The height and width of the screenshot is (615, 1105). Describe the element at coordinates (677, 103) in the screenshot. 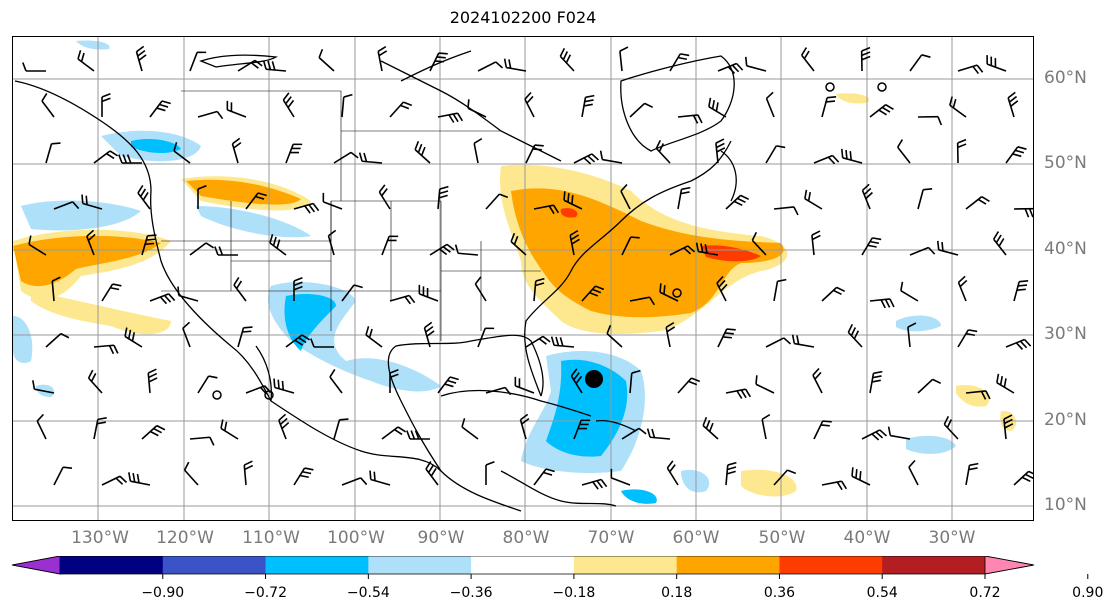

I see `greenland` at that location.